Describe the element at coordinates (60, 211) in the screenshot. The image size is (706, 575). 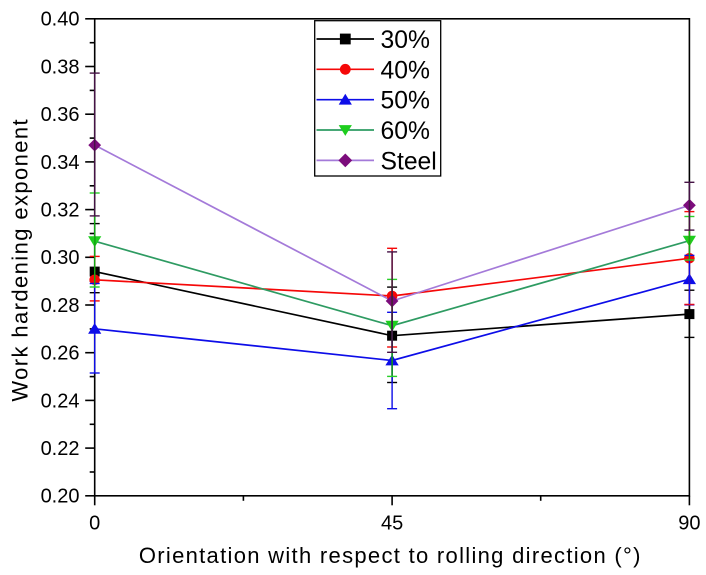
I see `svg-text: 0.32` at that location.